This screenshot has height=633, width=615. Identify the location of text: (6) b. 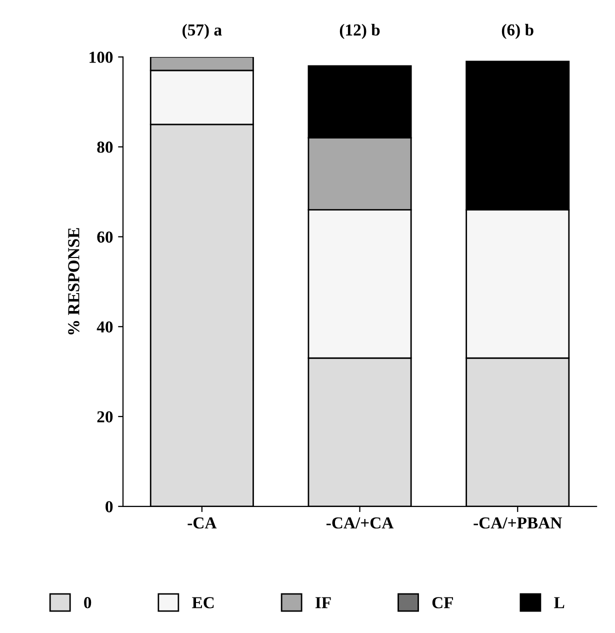
(518, 31).